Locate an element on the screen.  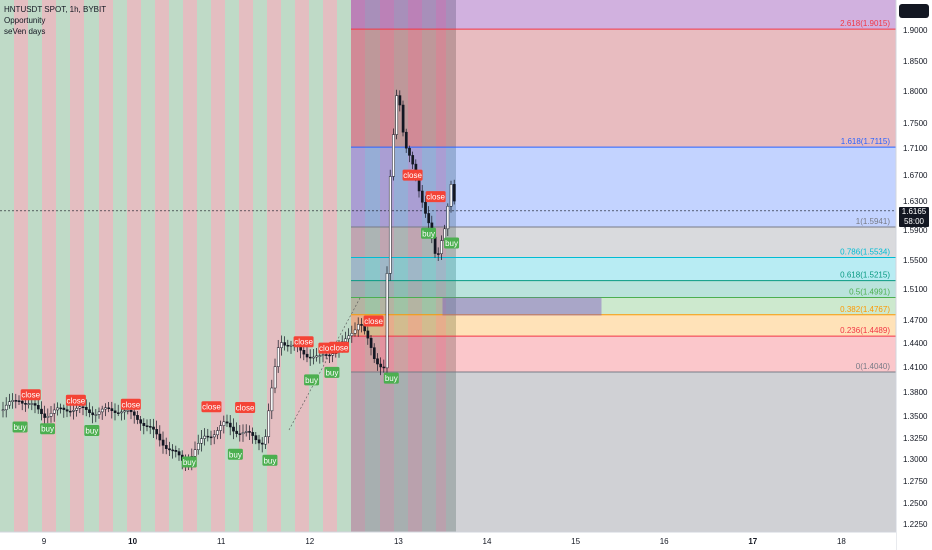
top-right-badge is located at coordinates (914, 11).